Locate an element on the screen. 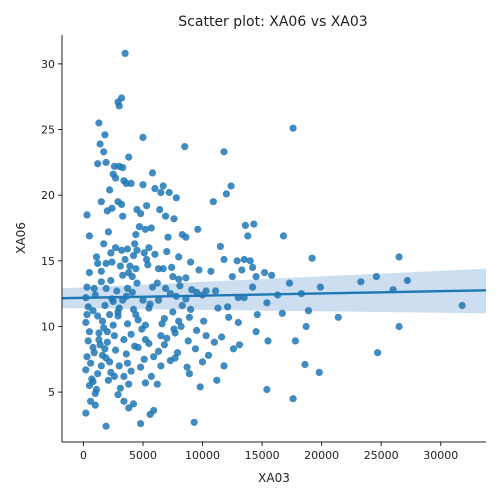  x-tick-label: 15000 is located at coordinates (262, 455).